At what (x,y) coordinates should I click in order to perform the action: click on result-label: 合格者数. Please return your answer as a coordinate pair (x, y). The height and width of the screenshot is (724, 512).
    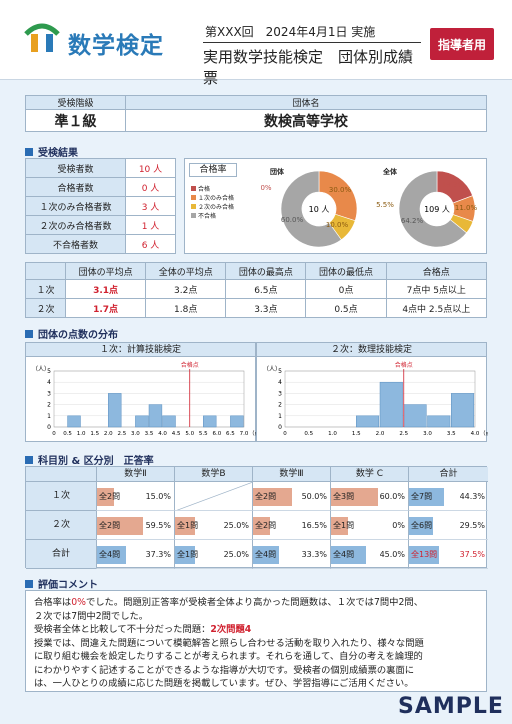
    Looking at the image, I should click on (75, 187).